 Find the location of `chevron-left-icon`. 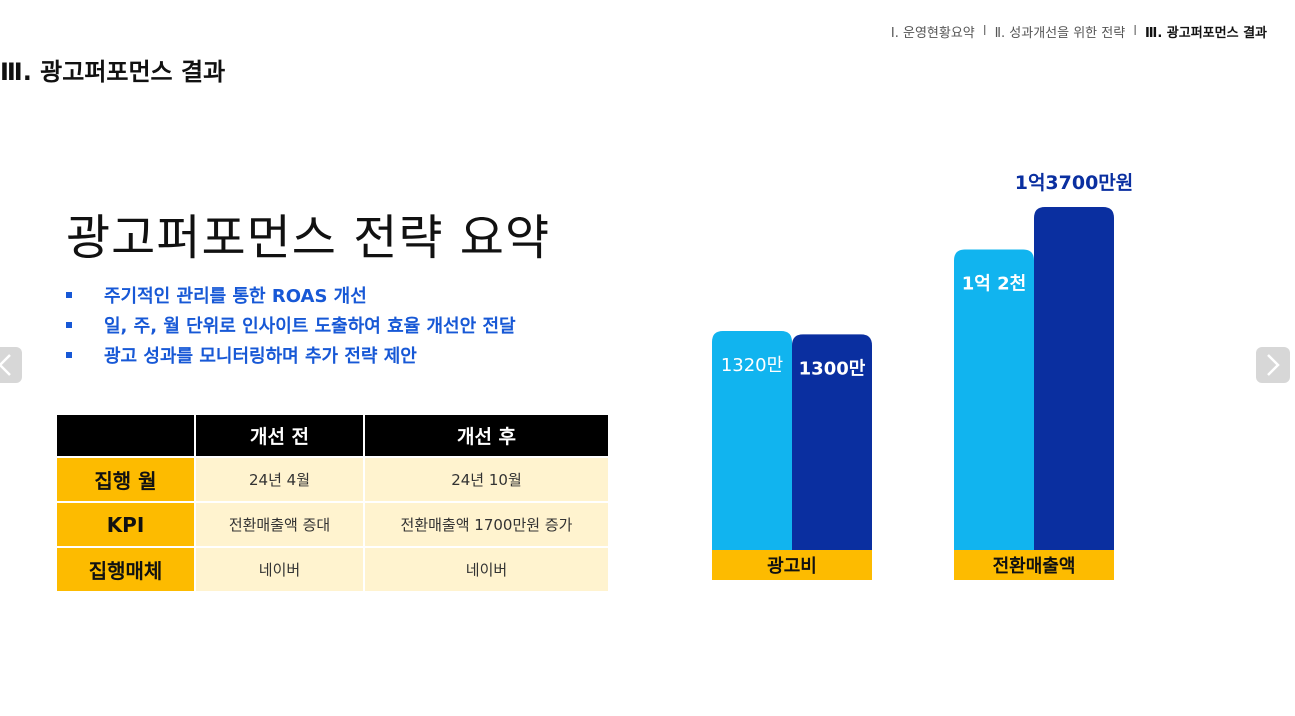

chevron-left-icon is located at coordinates (5, 365).